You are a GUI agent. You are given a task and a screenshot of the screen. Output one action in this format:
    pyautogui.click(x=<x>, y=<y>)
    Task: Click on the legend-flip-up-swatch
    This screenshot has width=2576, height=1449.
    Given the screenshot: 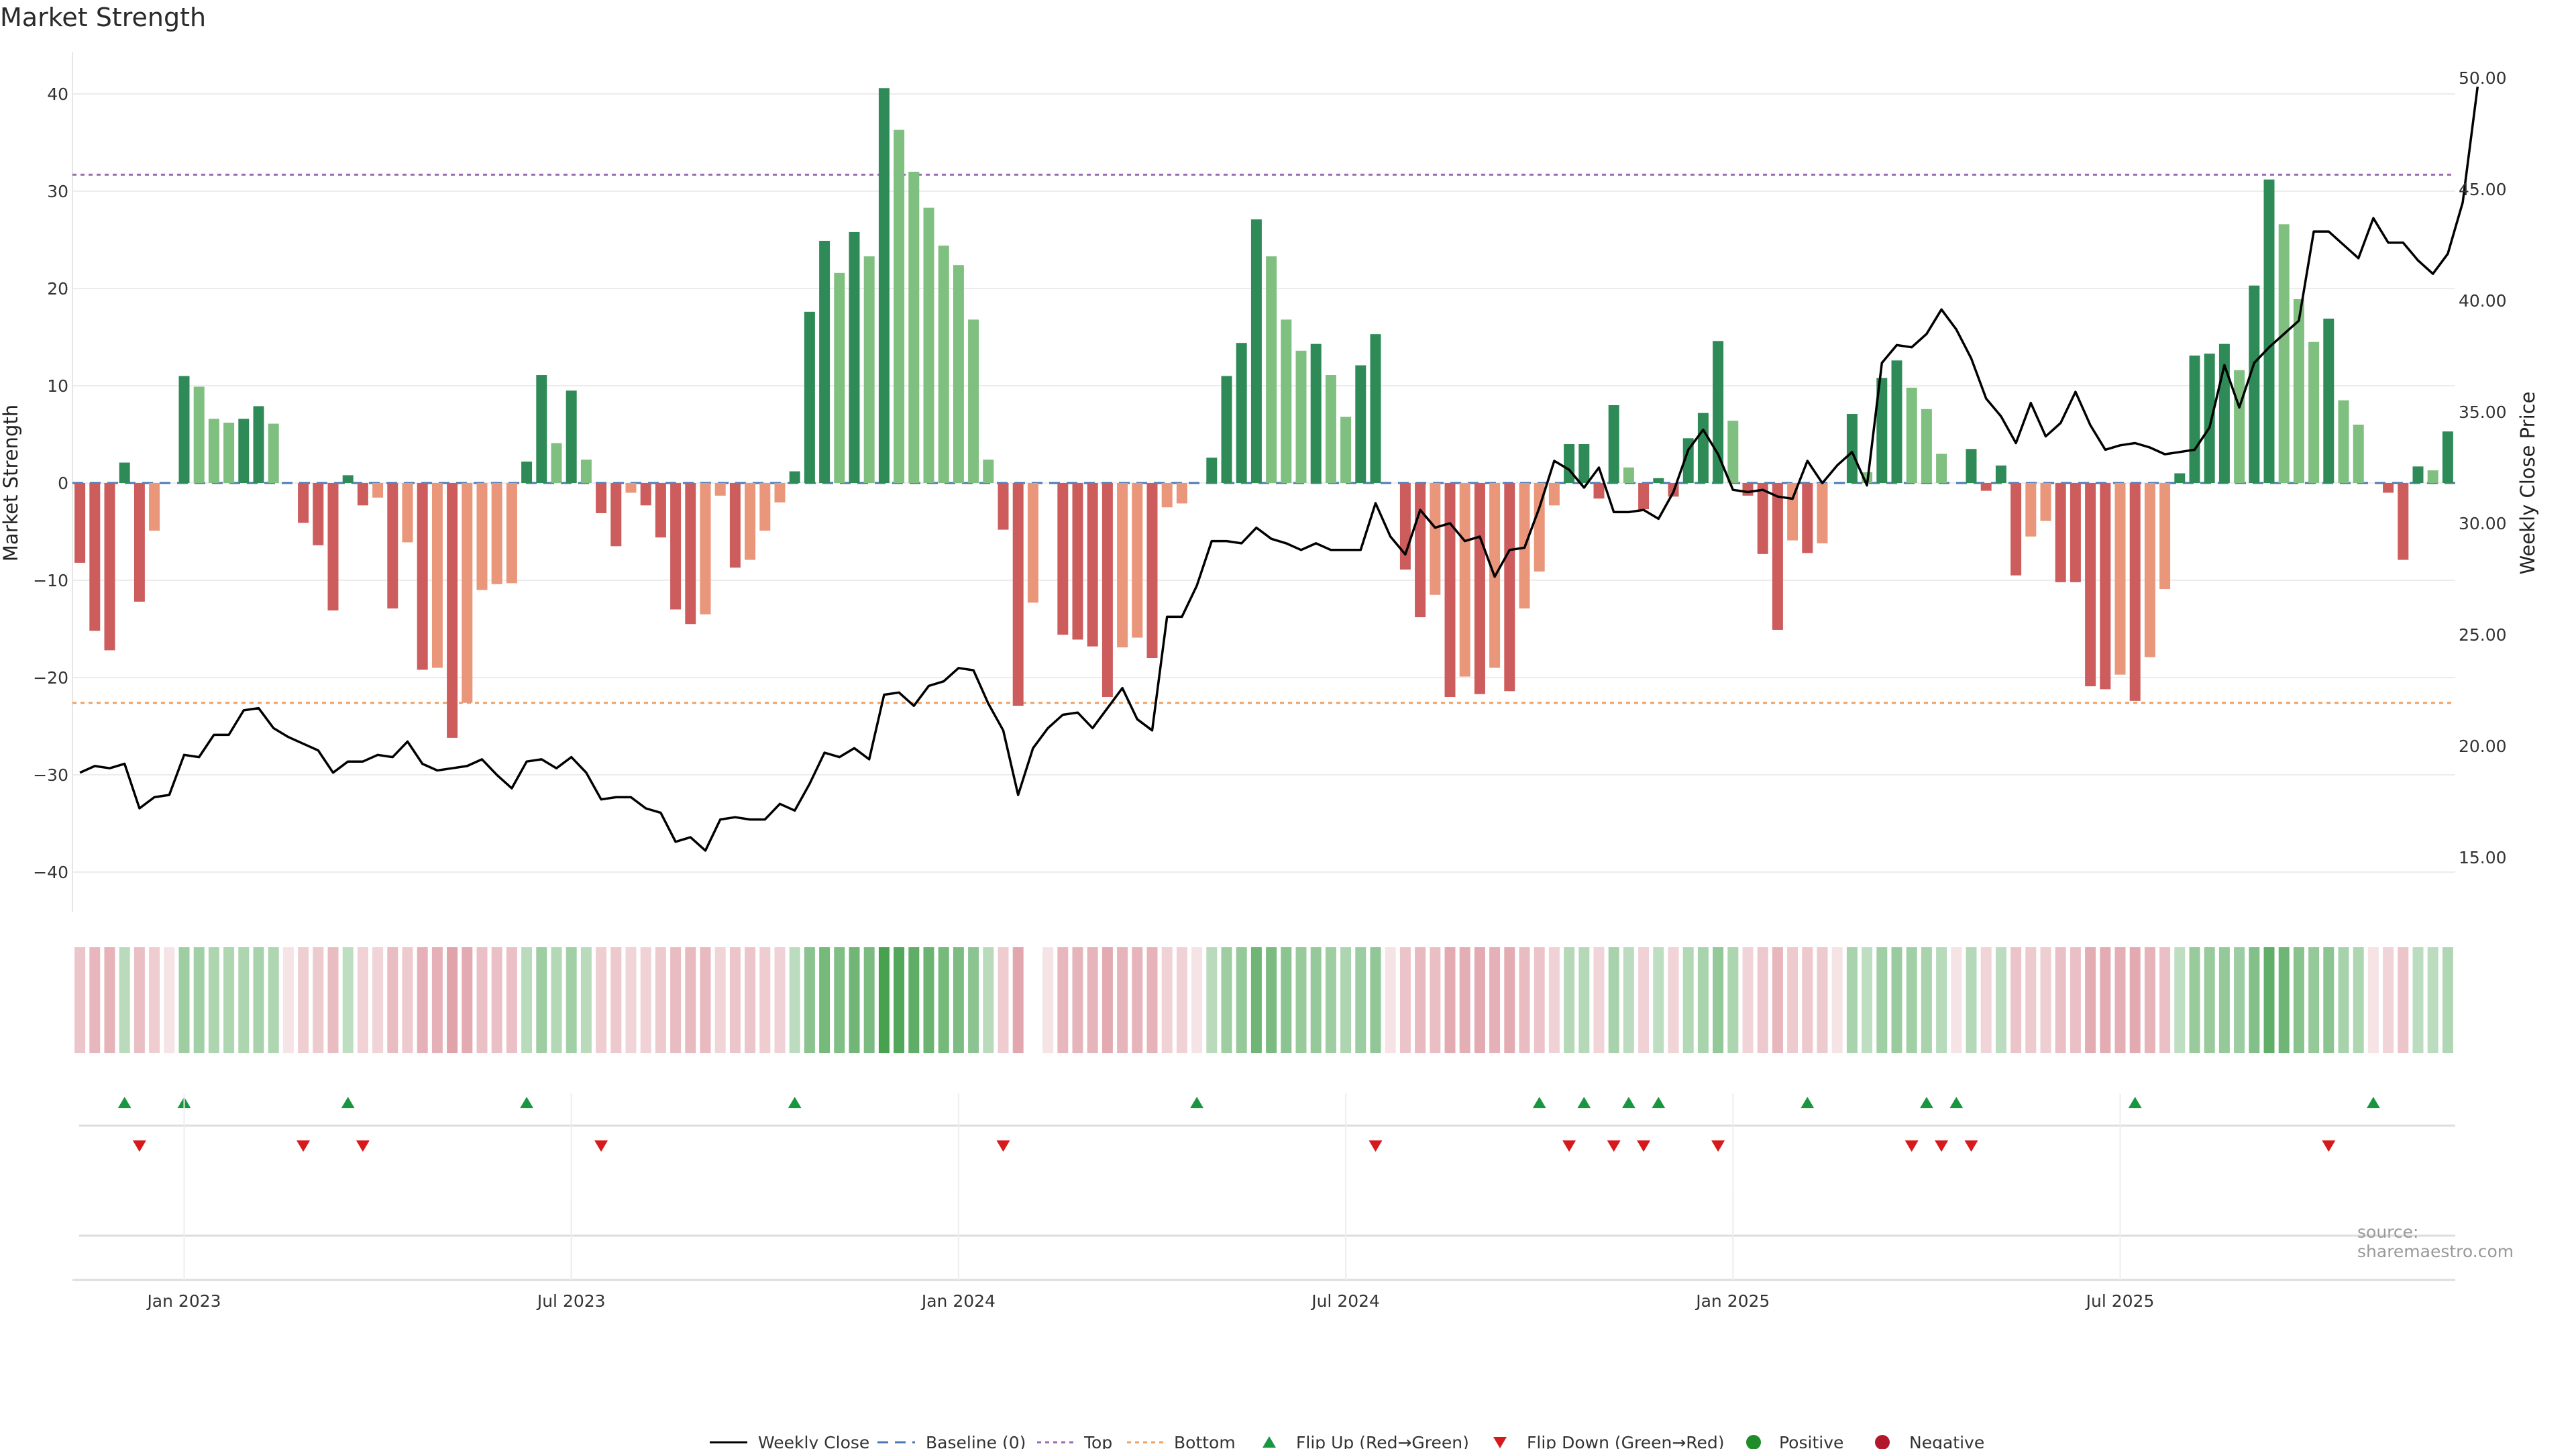 What is the action you would take?
    pyautogui.click(x=1269, y=1442)
    